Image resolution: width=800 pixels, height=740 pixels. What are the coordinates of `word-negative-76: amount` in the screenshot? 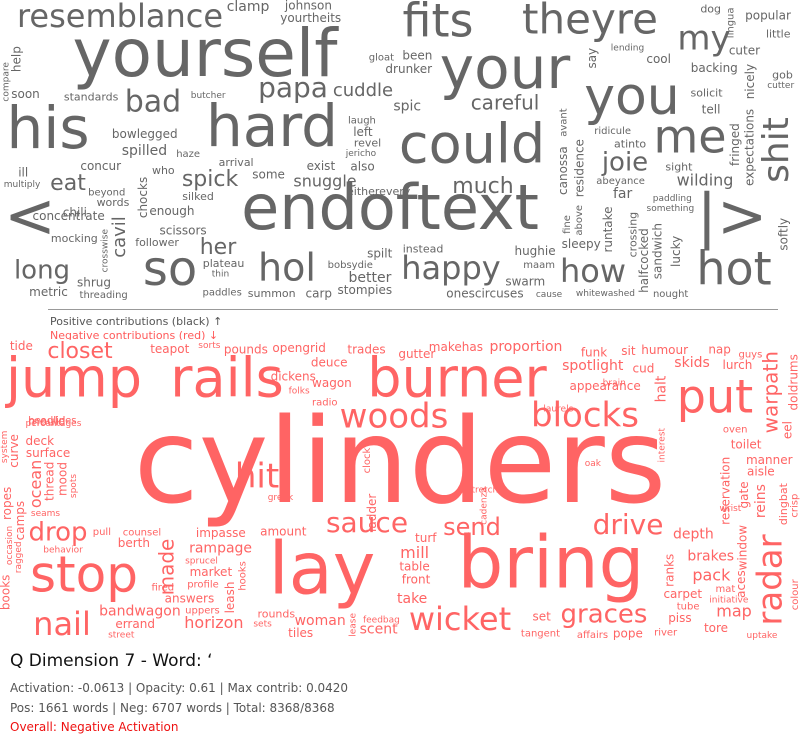 It's located at (283, 532).